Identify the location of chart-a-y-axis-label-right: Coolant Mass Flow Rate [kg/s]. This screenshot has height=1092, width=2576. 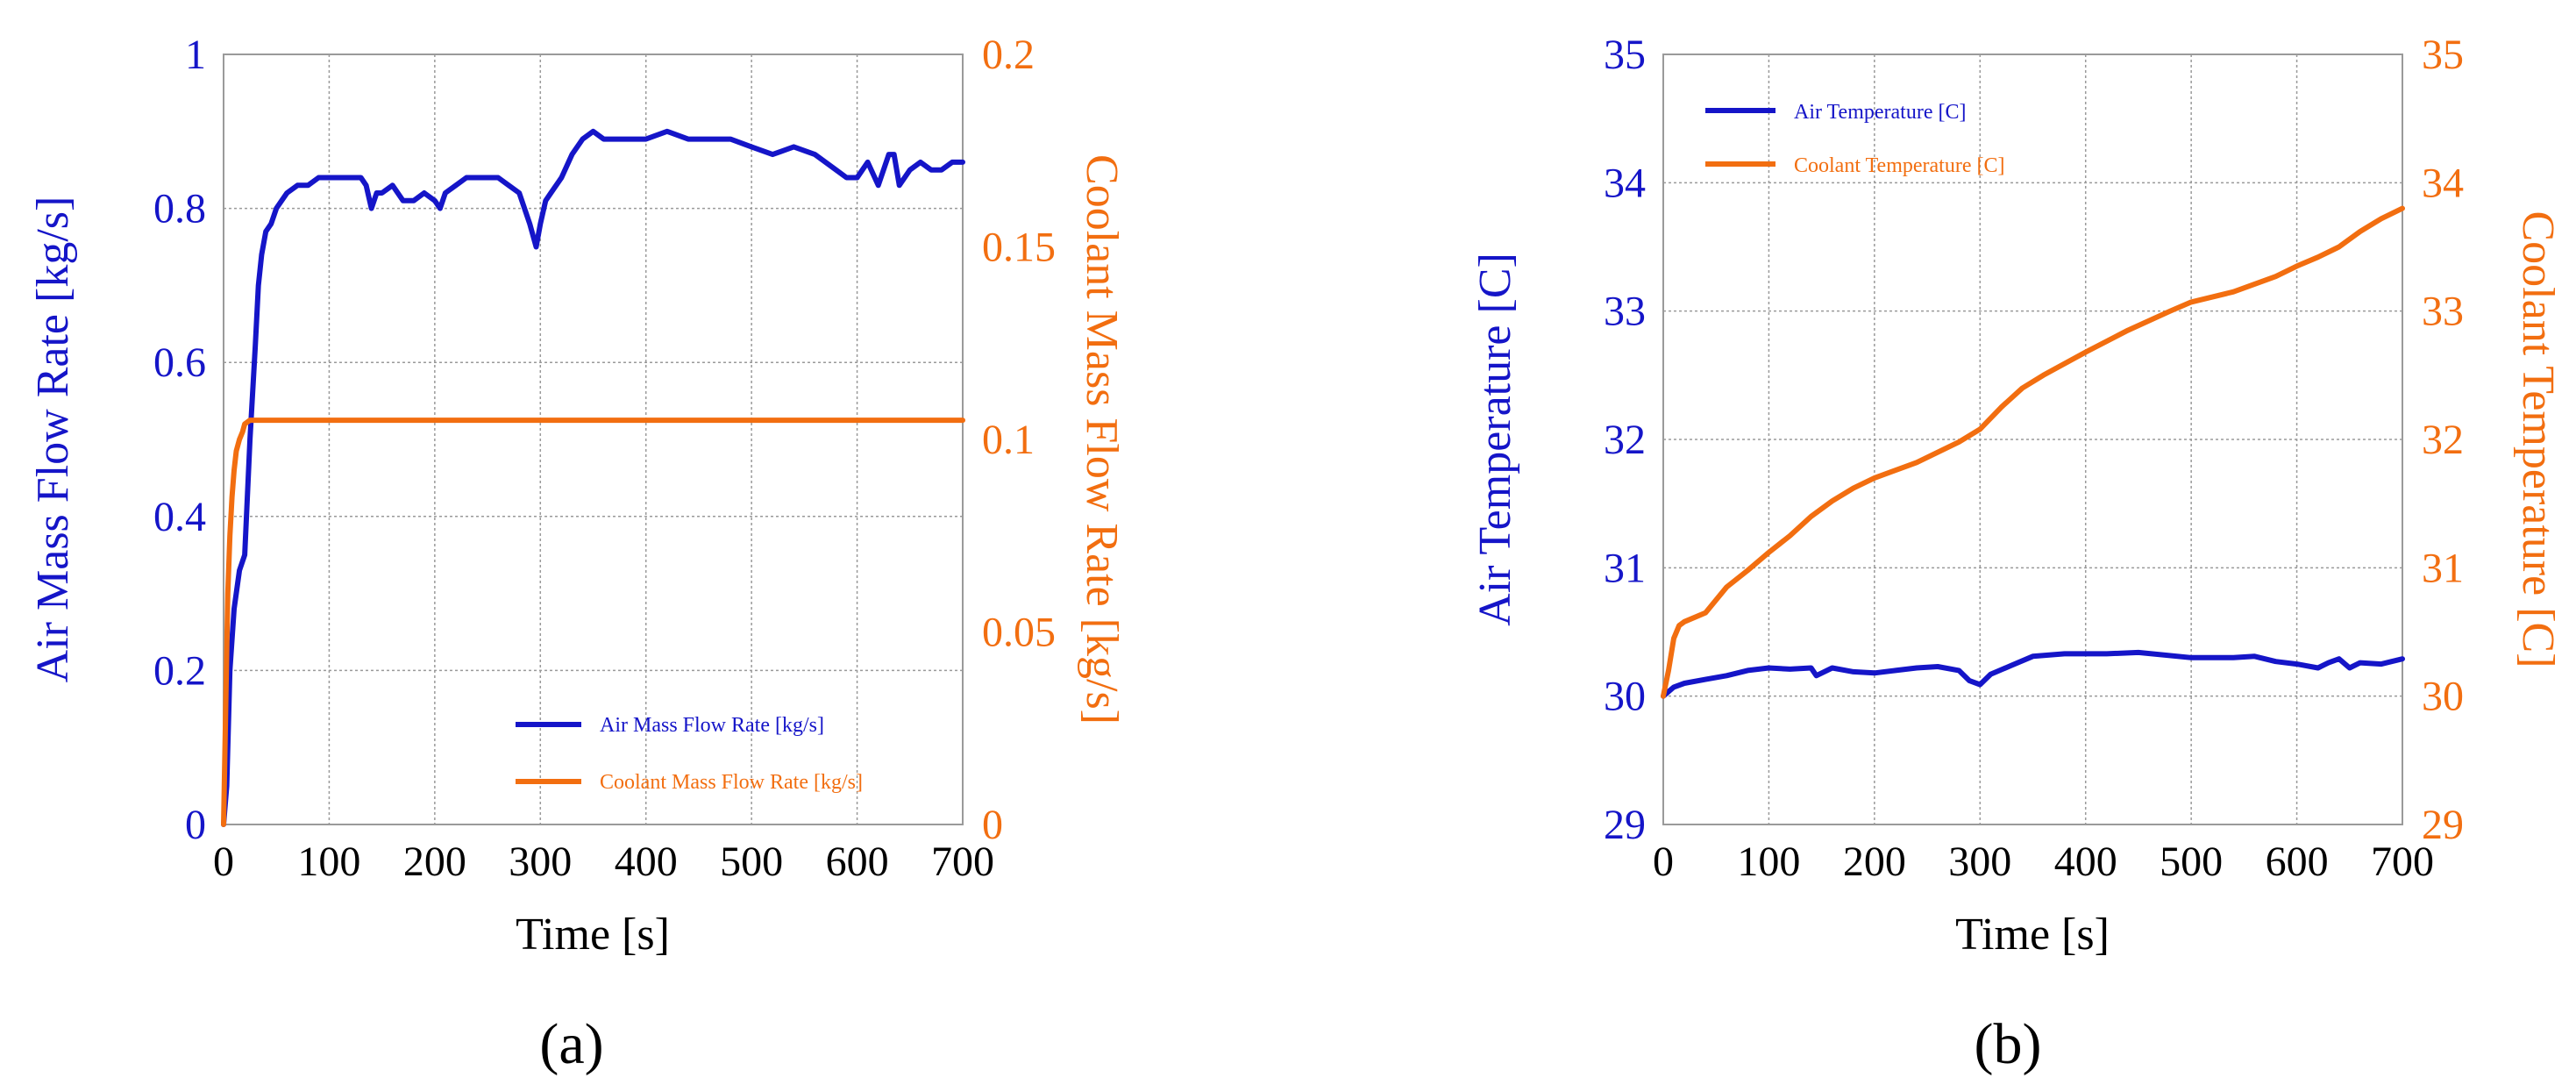
(1102, 439).